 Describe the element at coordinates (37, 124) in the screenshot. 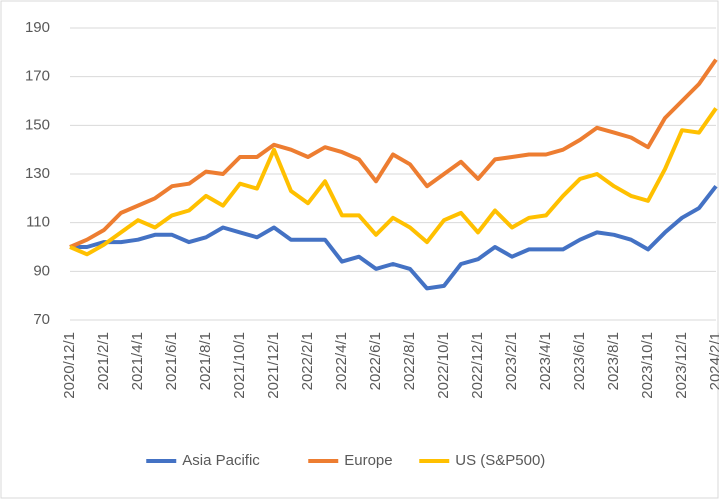

I see `y-tick-label: 150` at that location.